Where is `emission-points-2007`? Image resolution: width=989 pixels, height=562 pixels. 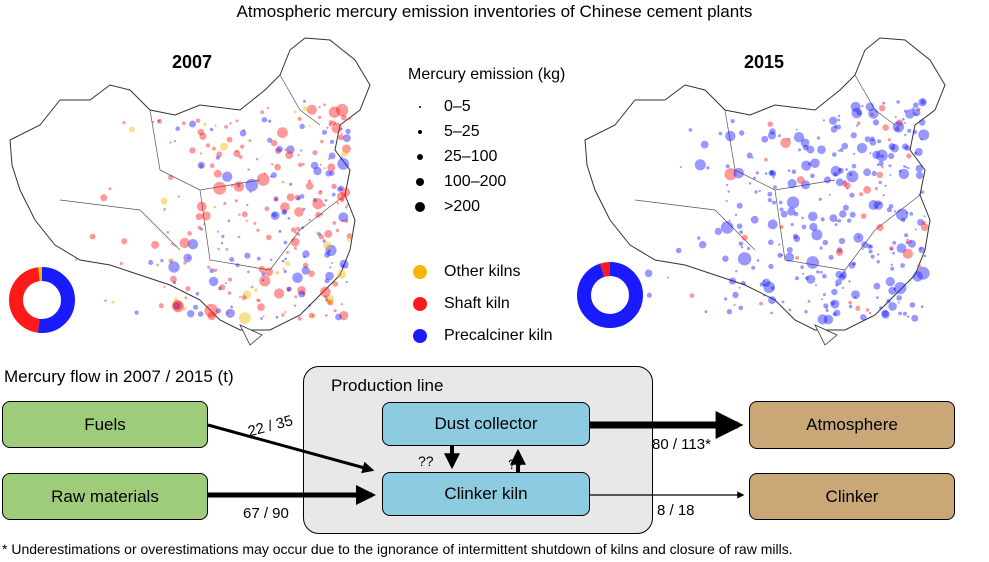
emission-points-2007 is located at coordinates (214, 211).